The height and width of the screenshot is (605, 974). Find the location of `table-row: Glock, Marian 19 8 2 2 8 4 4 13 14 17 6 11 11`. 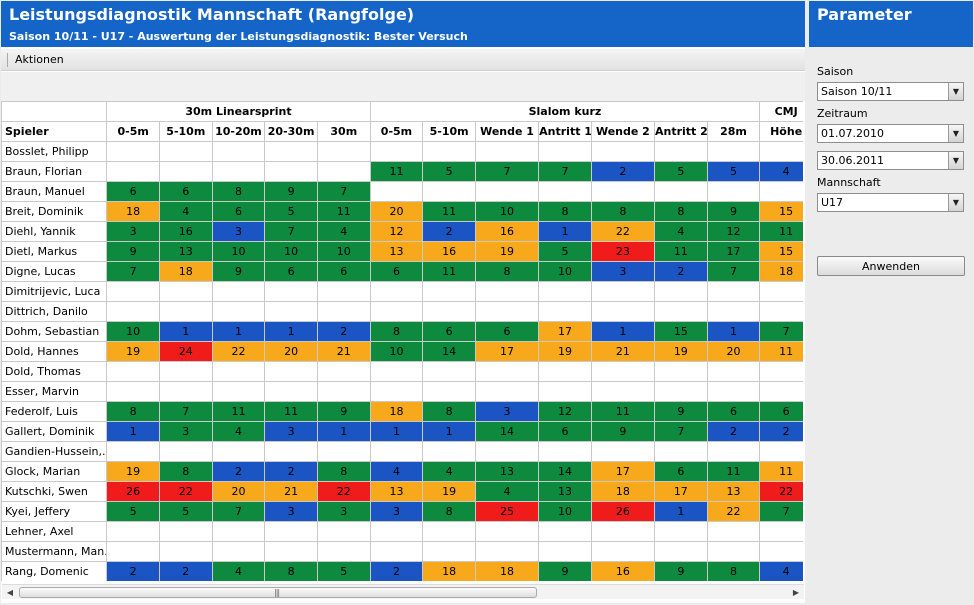

table-row: Glock, Marian 19 8 2 2 8 4 4 13 14 17 6 11 11 is located at coordinates (402, 471).